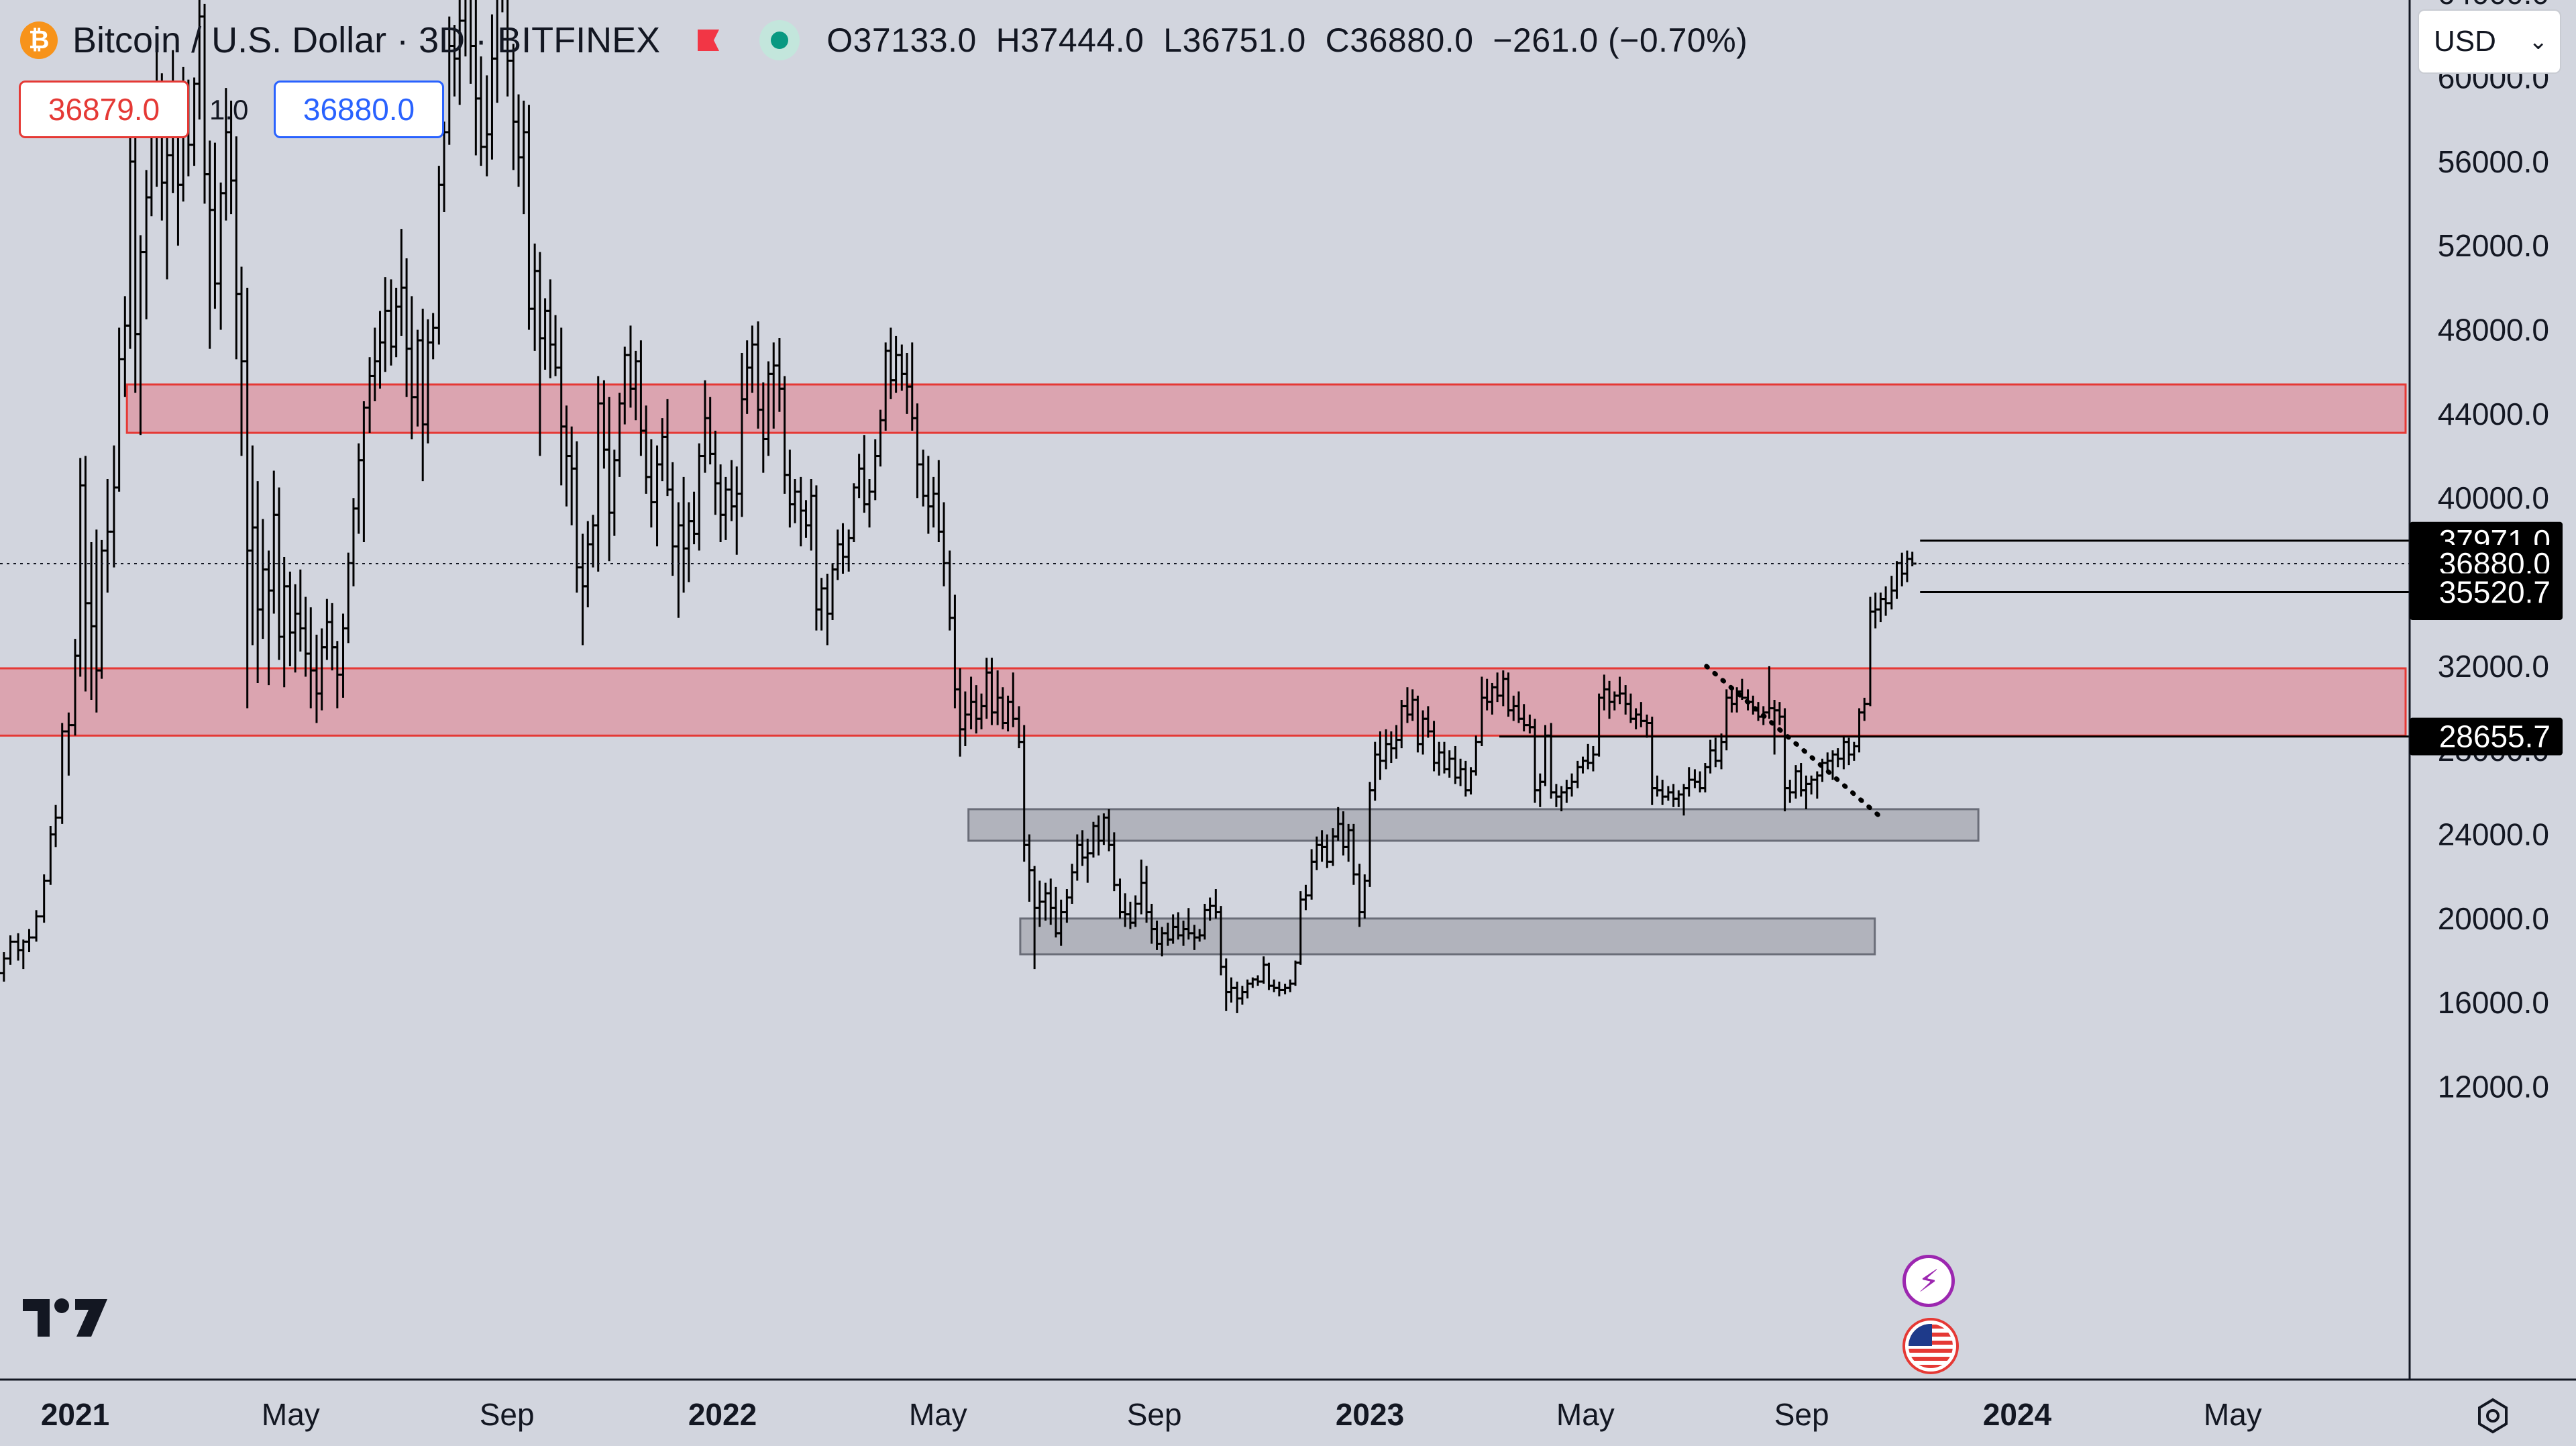 Image resolution: width=2576 pixels, height=1446 pixels. I want to click on us-flag-icon, so click(1930, 1346).